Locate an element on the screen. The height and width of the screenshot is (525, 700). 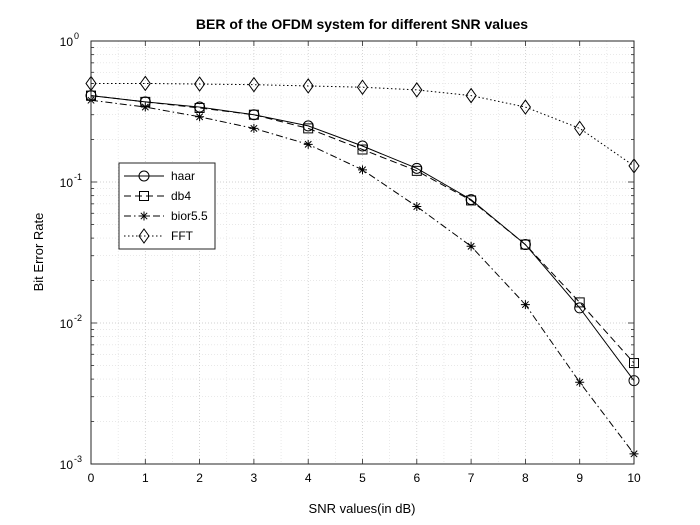
x-tick-label: 8 is located at coordinates (525, 478).